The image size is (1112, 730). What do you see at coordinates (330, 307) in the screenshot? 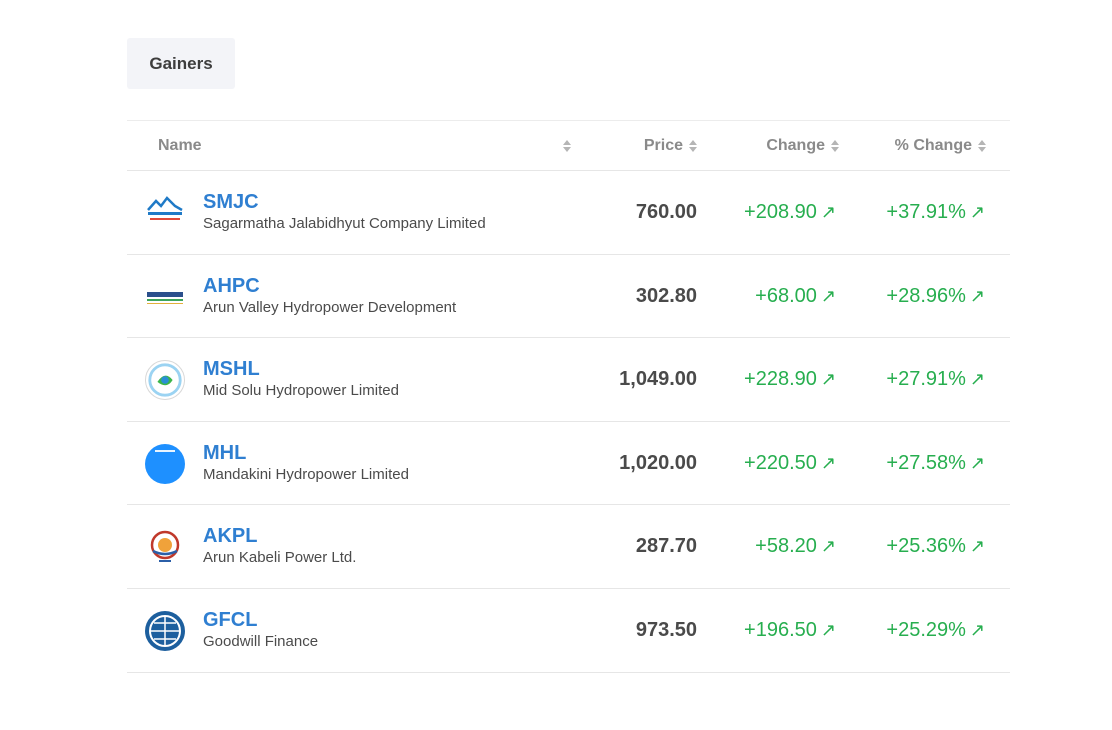
I see `company-name: Arun Valley Hydropower Development` at bounding box center [330, 307].